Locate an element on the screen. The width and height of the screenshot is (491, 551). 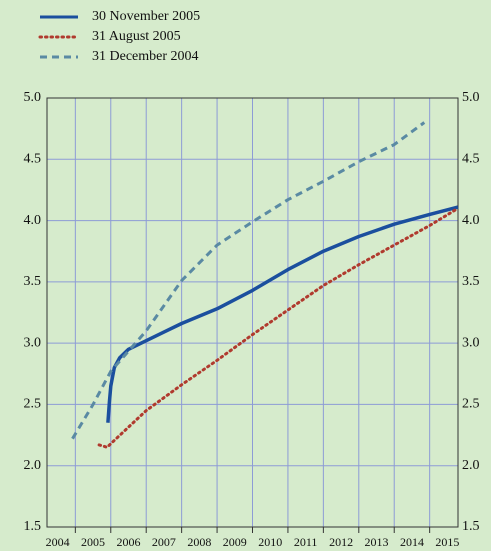
x-tick-label: 2006 is located at coordinates (128, 542).